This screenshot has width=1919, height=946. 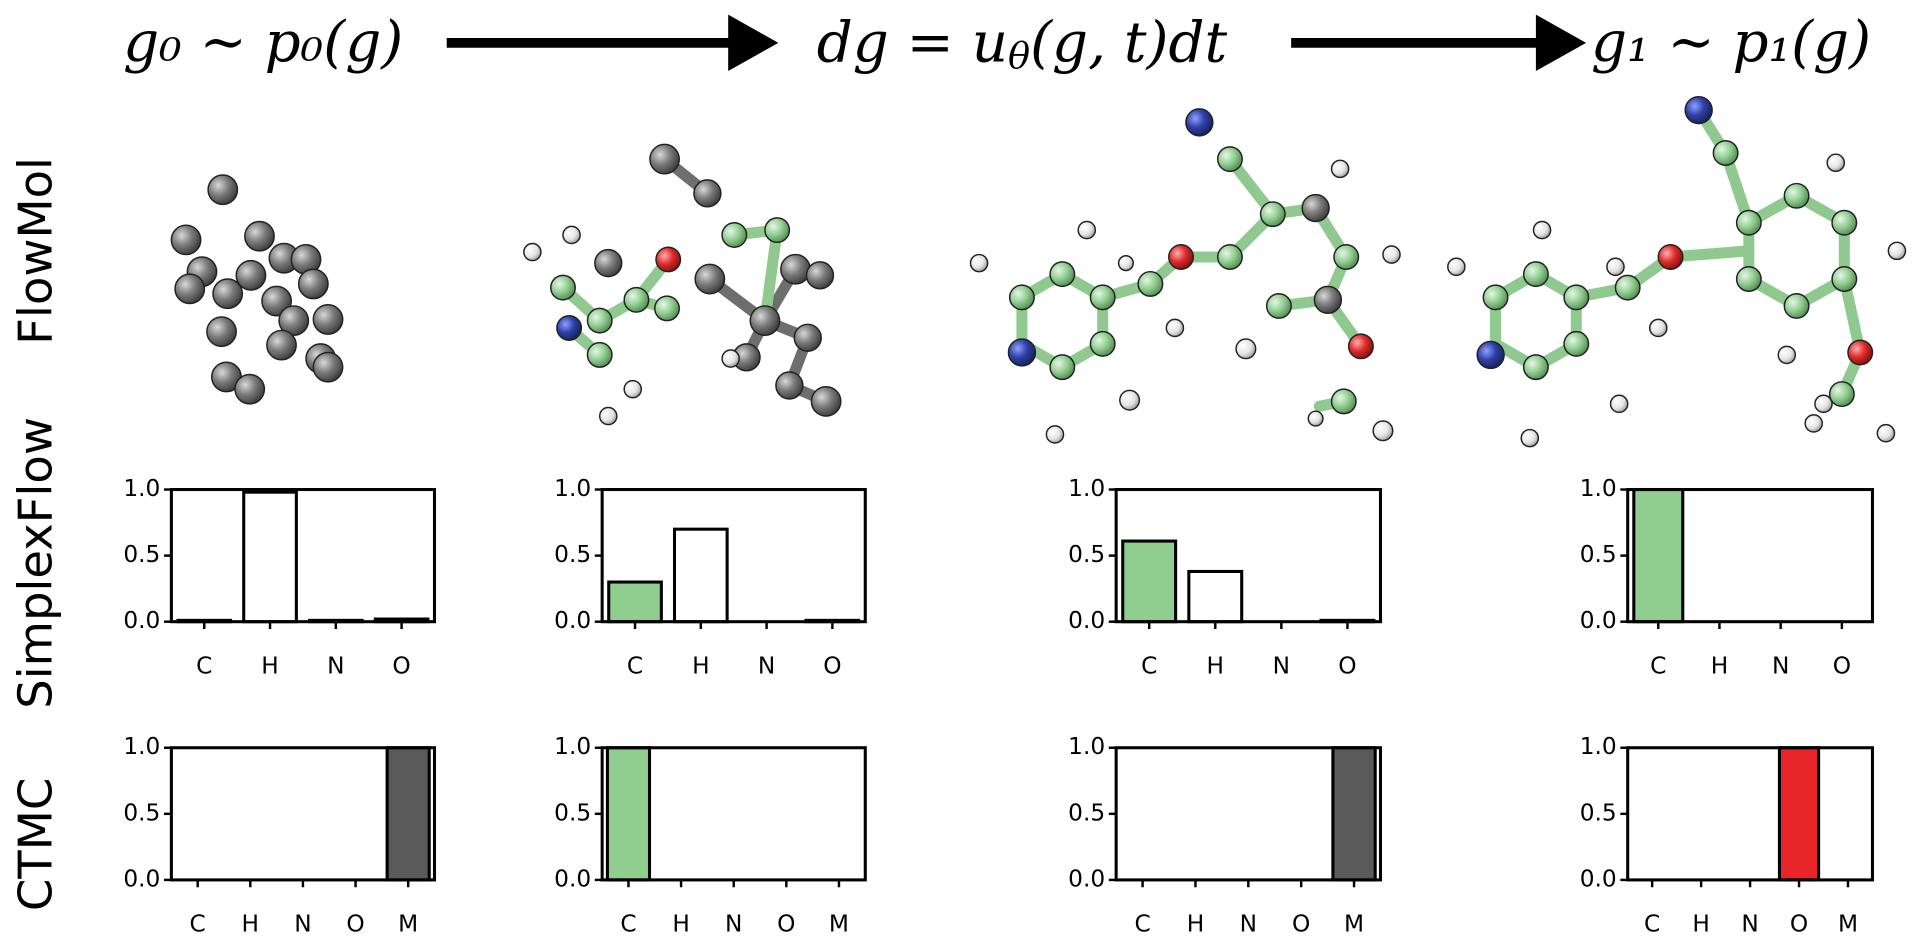 I want to click on molecule-t2, so click(x=1185, y=276).